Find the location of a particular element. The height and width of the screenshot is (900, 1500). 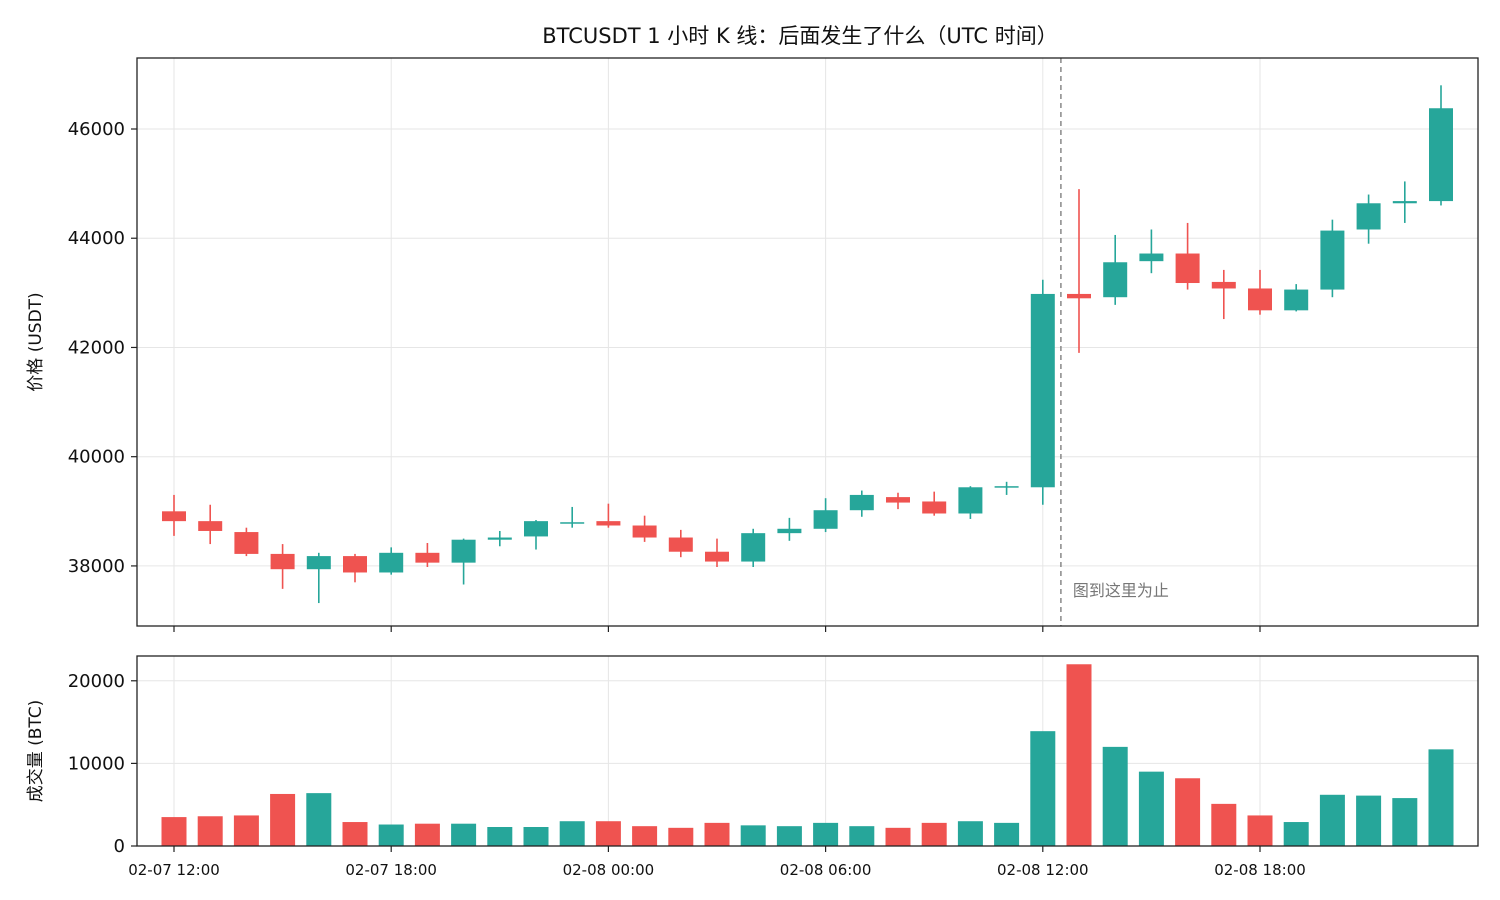

x-tick-label: 02-08 06:00 is located at coordinates (826, 870).